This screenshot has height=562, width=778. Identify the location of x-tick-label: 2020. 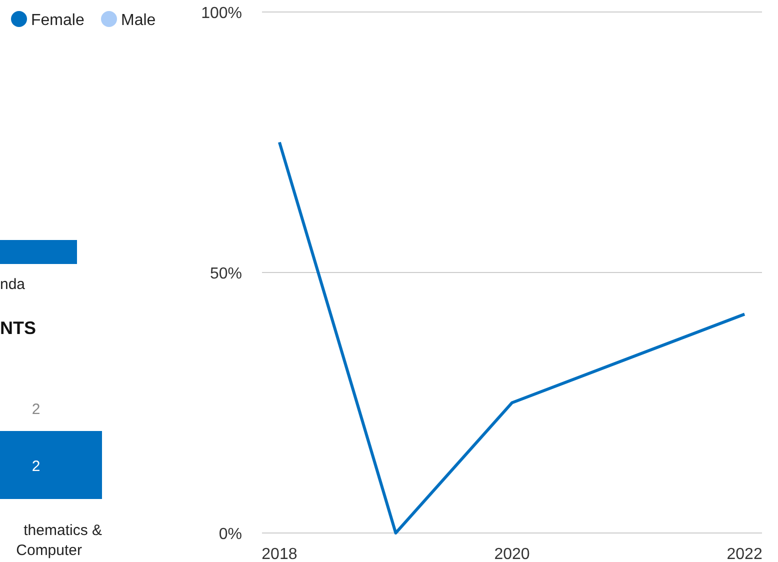
(512, 554).